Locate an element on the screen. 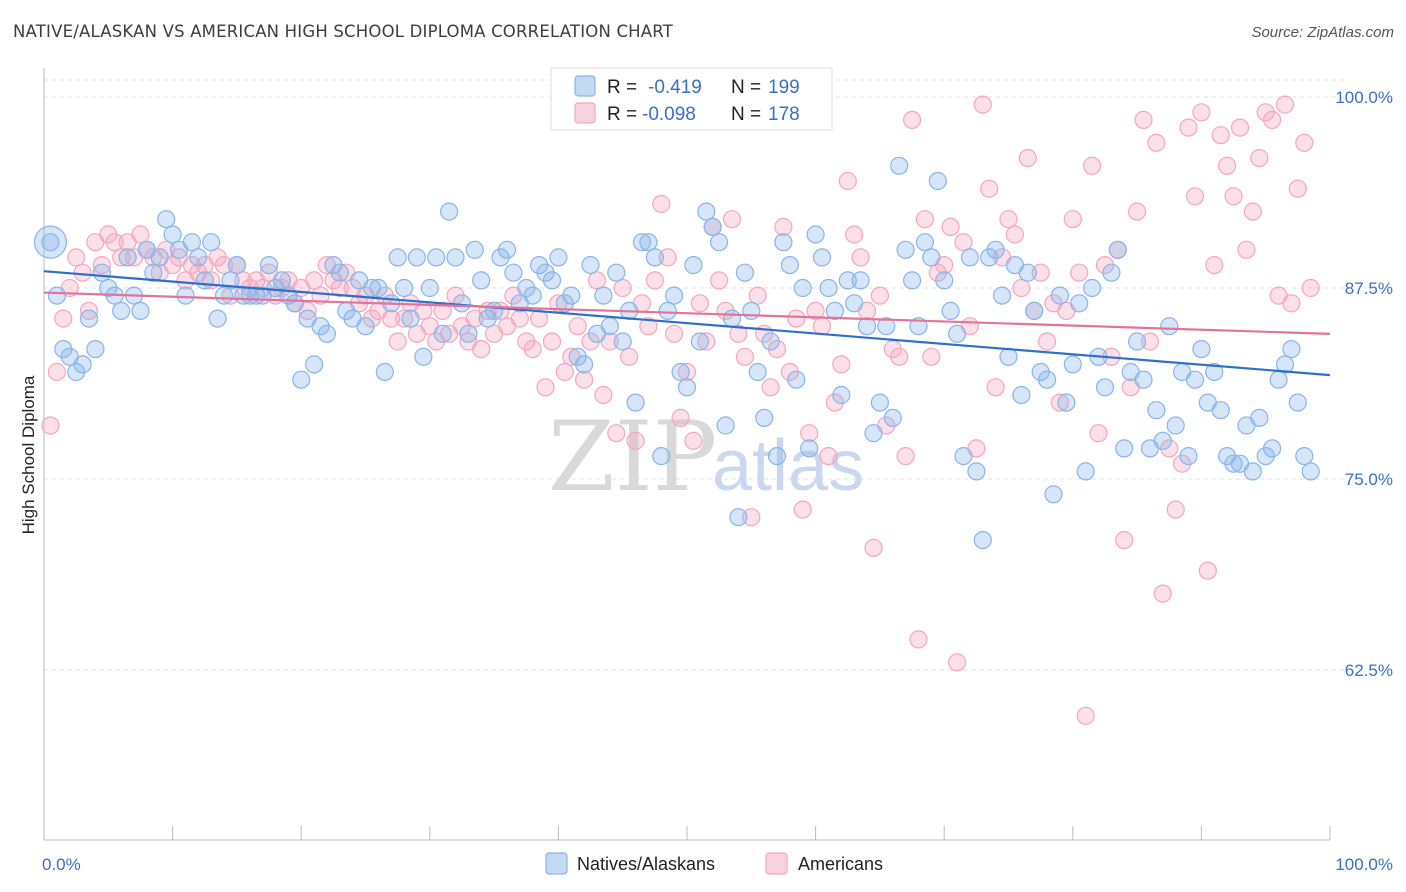  legend-r-value-americans: -0.098 is located at coordinates (669, 114).